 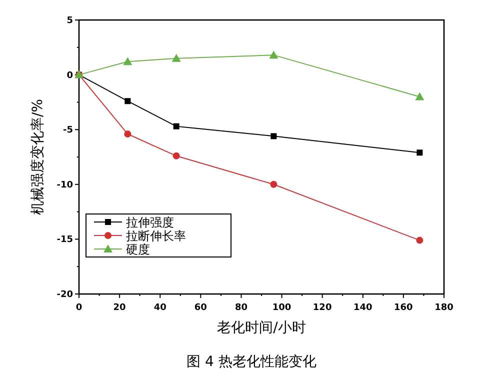 I want to click on x-tick-label: 160, so click(x=403, y=308).